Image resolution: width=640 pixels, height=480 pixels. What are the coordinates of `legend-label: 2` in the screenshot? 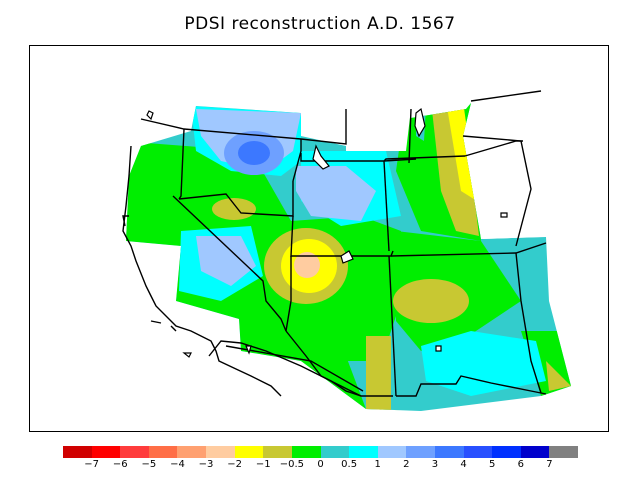 It's located at (406, 464).